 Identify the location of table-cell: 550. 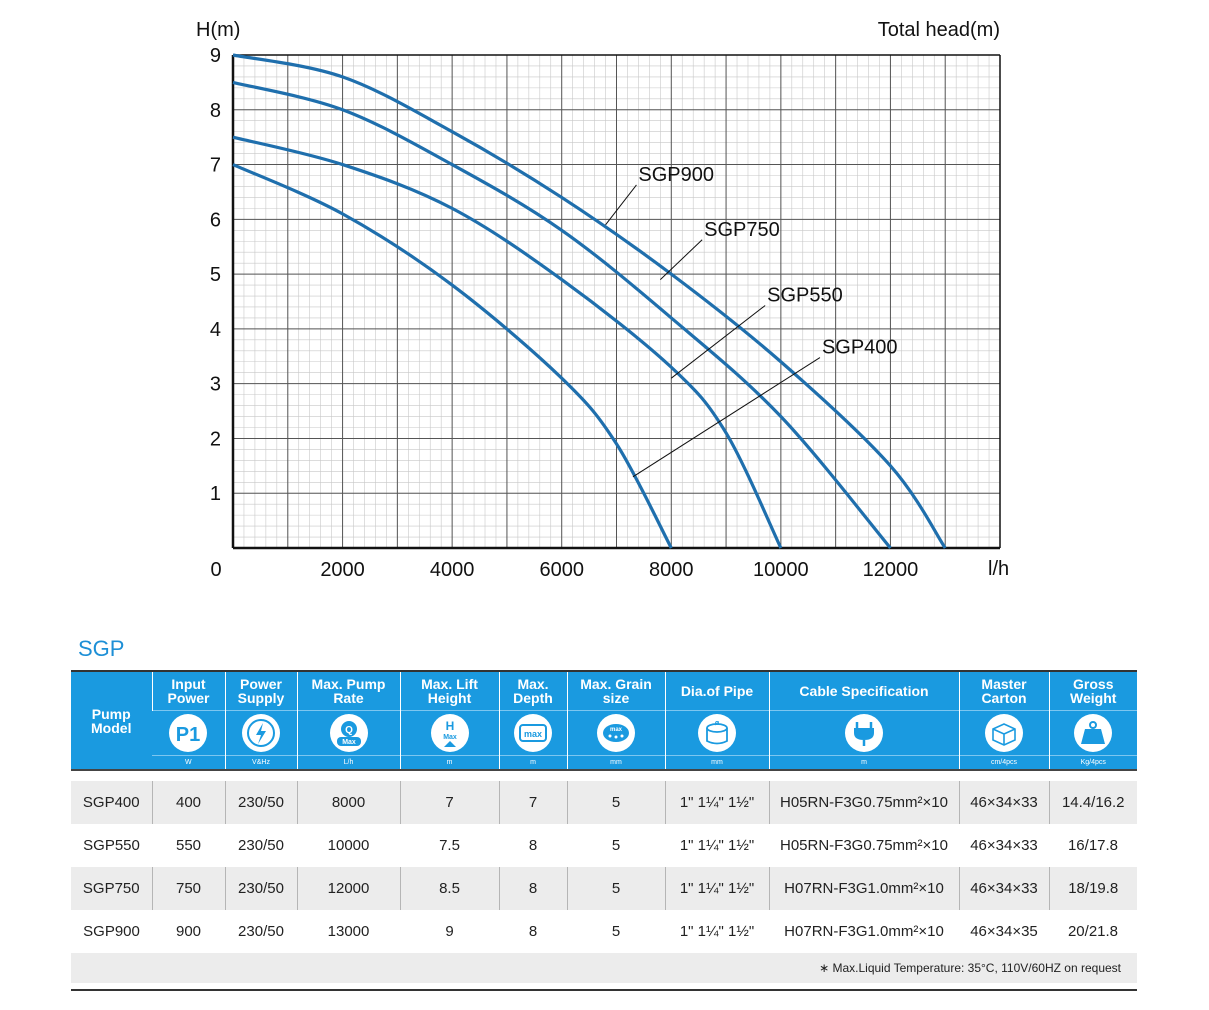
(188, 845).